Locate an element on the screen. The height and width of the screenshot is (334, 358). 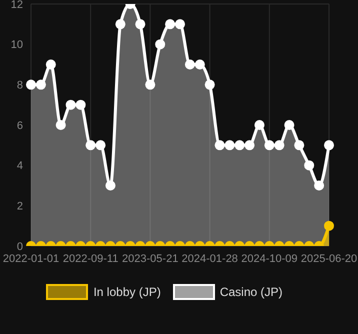
x-tick-label: 2025-06-20 is located at coordinates (329, 258).